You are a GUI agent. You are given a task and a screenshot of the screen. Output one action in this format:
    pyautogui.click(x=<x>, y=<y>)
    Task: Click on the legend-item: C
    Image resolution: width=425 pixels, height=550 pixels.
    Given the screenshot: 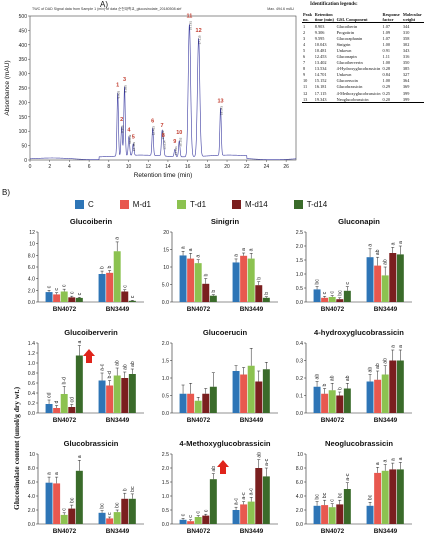 What is the action you would take?
    pyautogui.click(x=84, y=204)
    